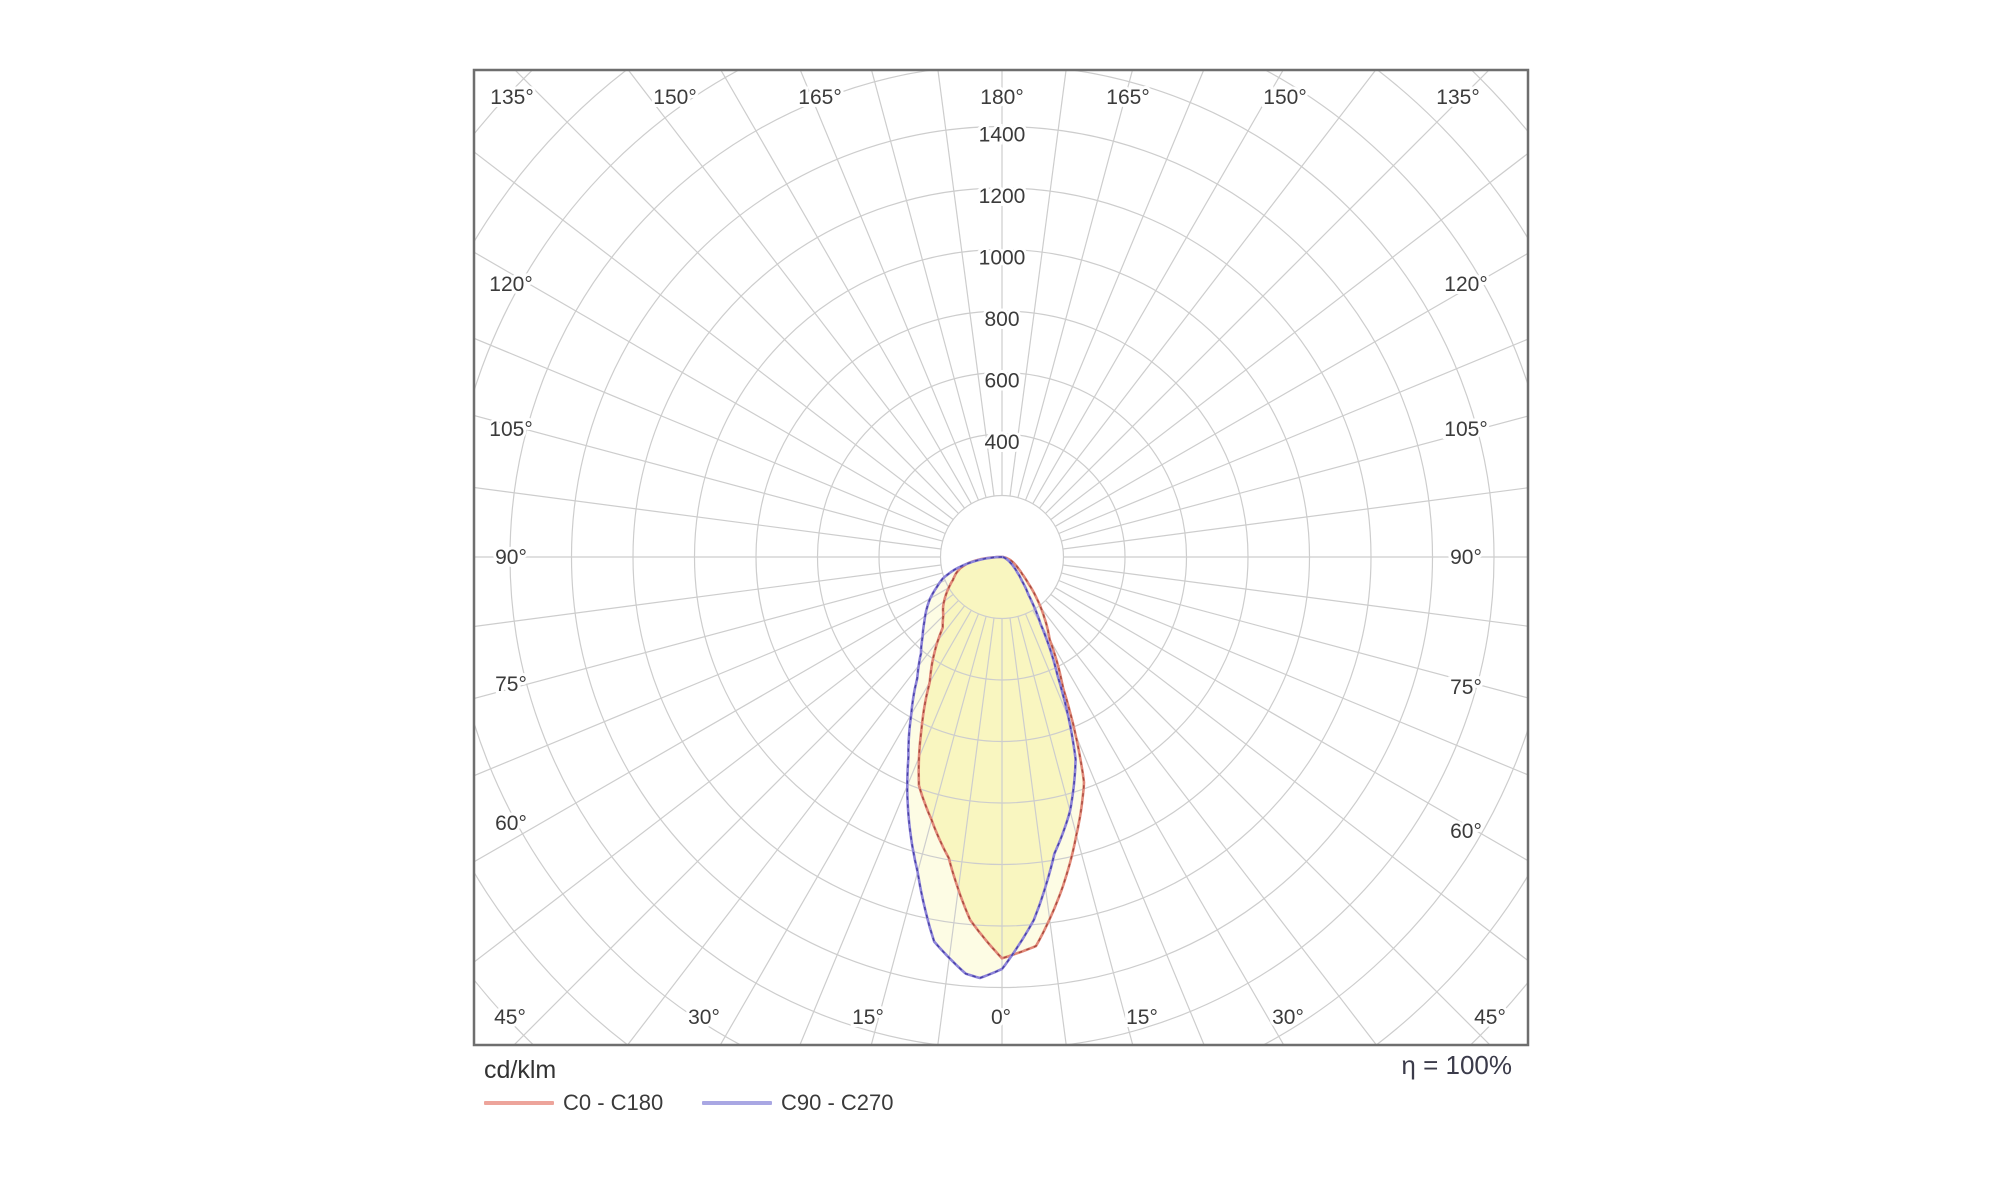 The height and width of the screenshot is (1200, 2000). What do you see at coordinates (1002, 258) in the screenshot?
I see `radial-tick-label: 1000` at bounding box center [1002, 258].